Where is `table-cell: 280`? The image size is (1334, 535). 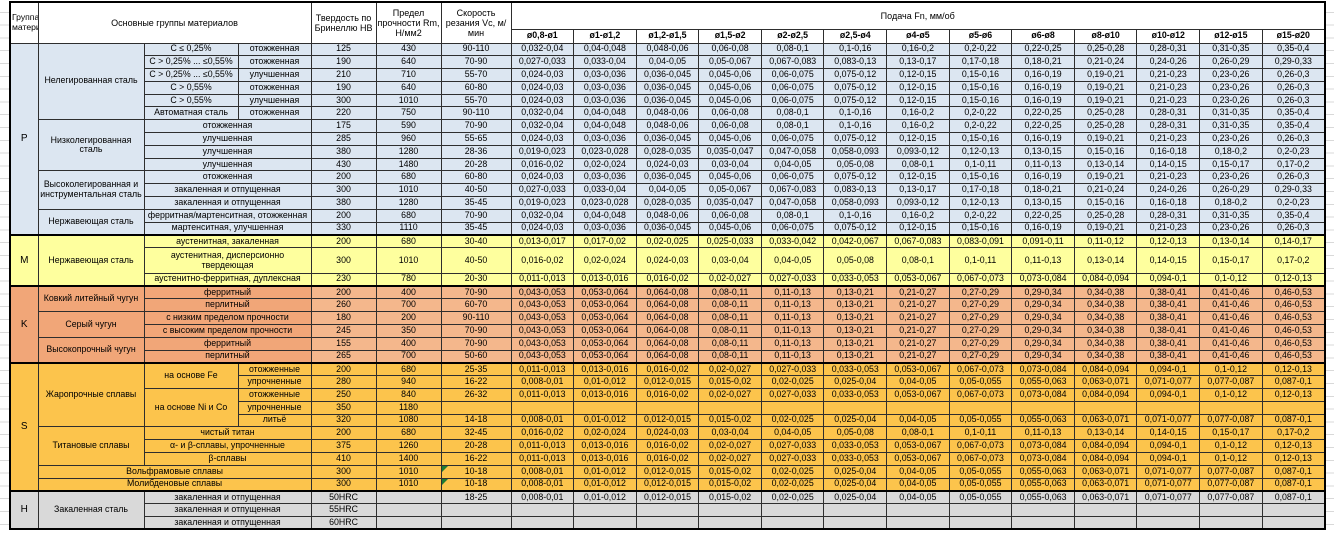 table-cell: 280 is located at coordinates (343, 382).